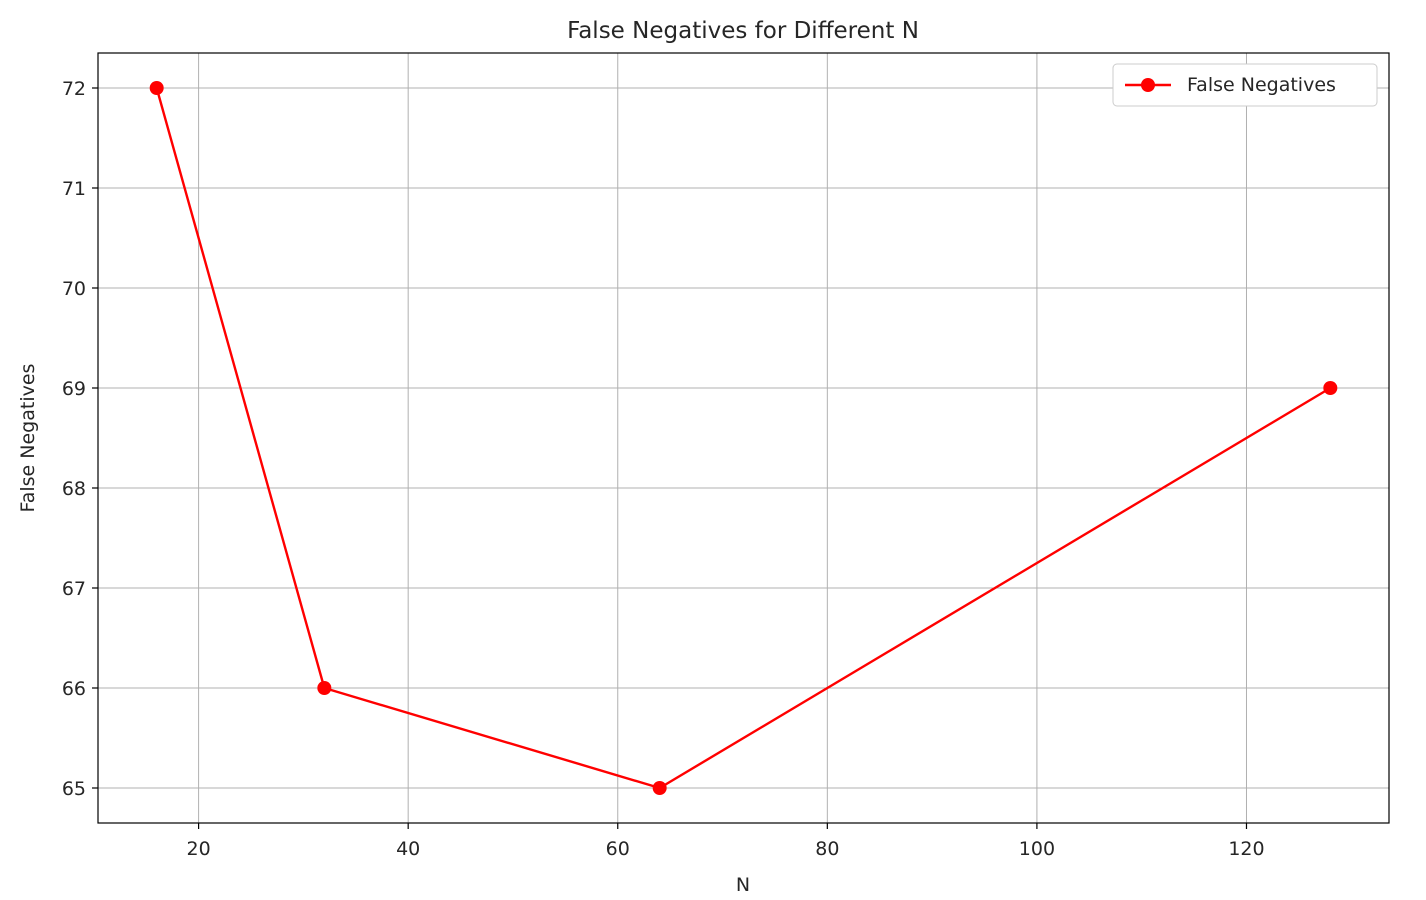  What do you see at coordinates (726, 841) in the screenshot?
I see `x-axis: 20 40 60 80 100 120` at bounding box center [726, 841].